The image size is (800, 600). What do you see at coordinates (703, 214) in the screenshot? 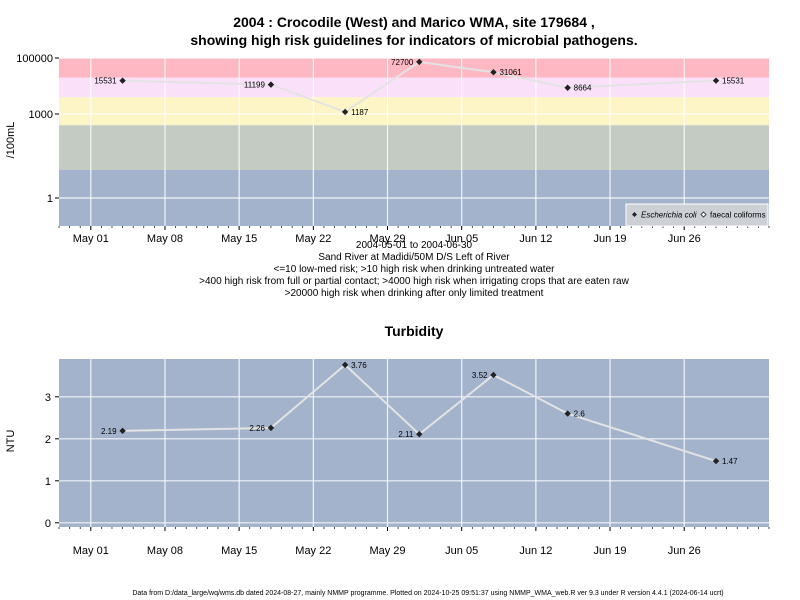
I see `legend-open-diamond-icon` at bounding box center [703, 214].